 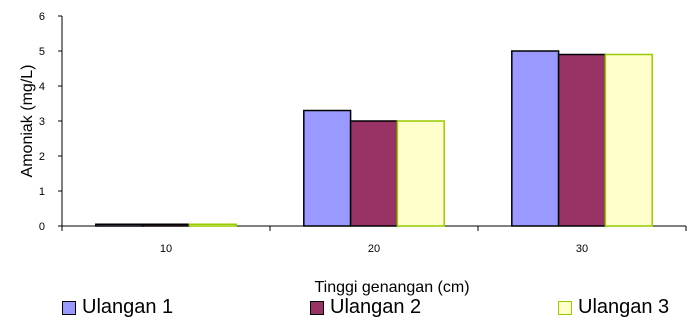 I want to click on y-tick-label: 5, so click(x=42, y=52).